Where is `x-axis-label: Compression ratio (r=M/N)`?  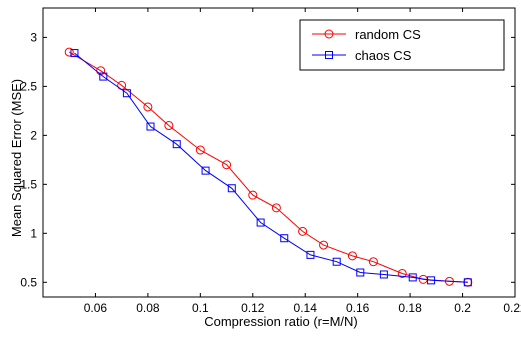
x-axis-label: Compression ratio (r=M/N) is located at coordinates (281, 321).